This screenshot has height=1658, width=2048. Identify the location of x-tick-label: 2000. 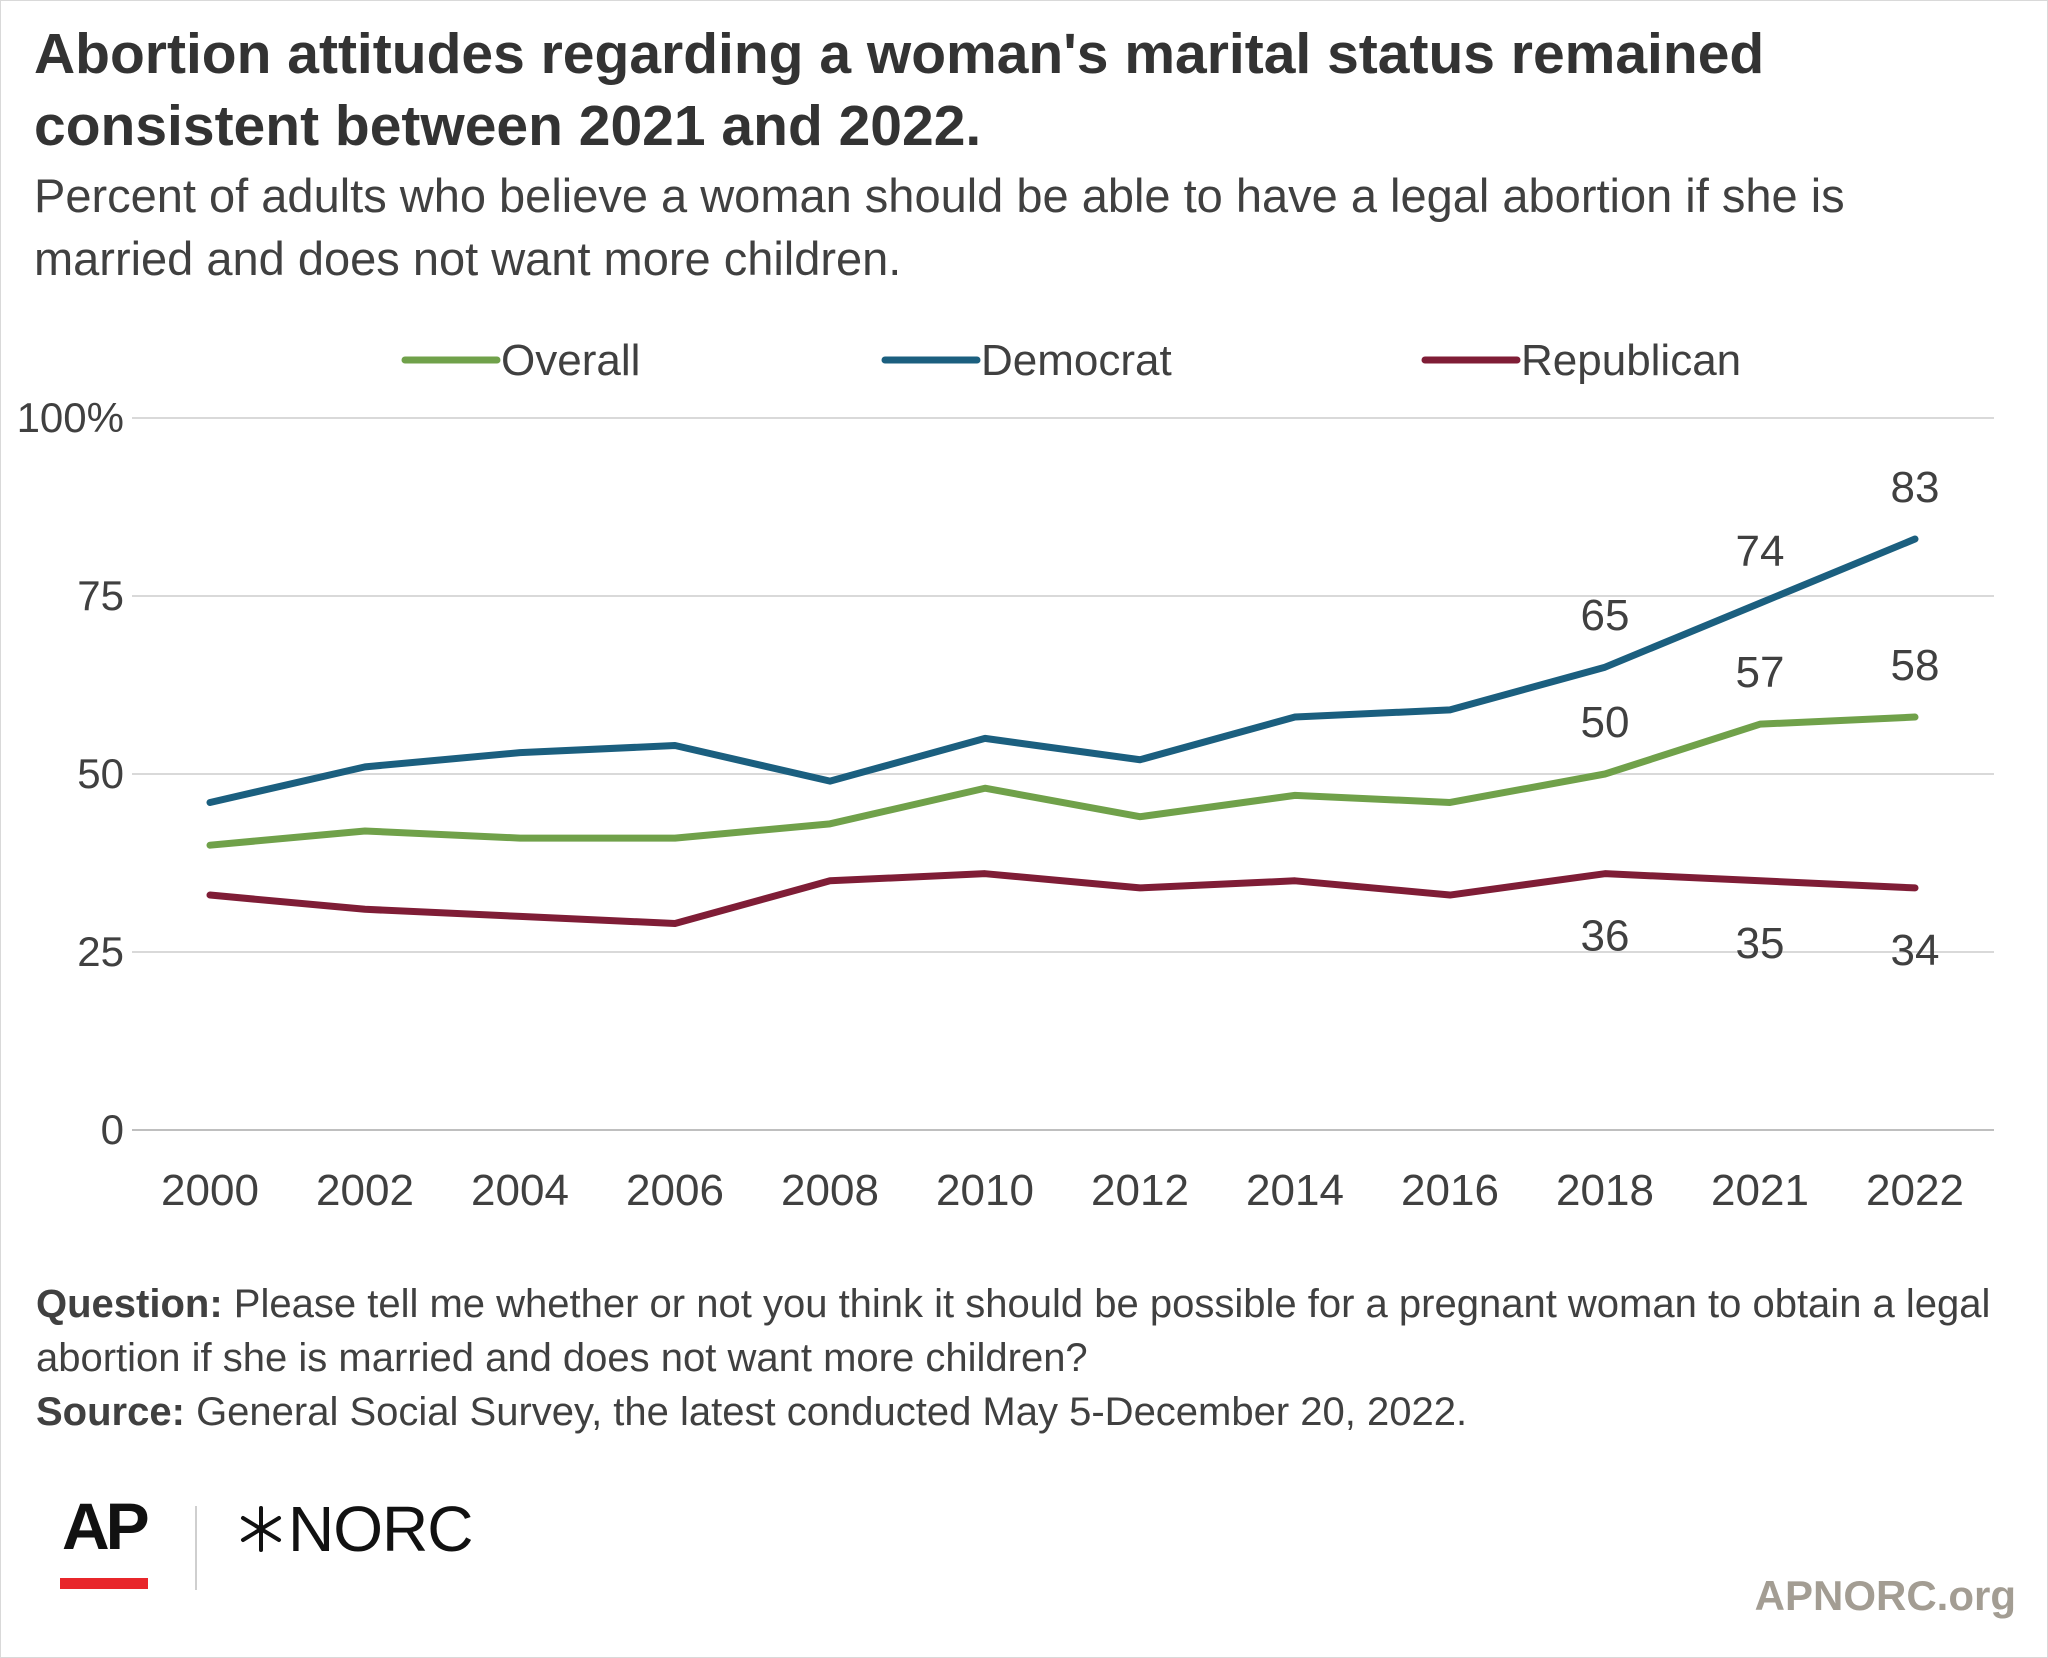
(210, 1190).